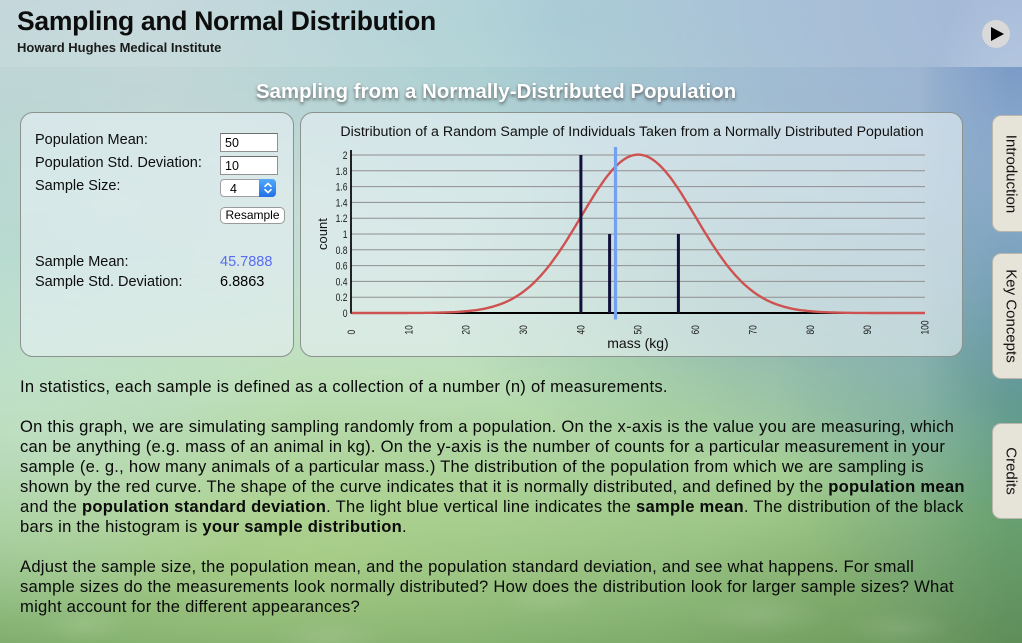 The image size is (1022, 643). What do you see at coordinates (342, 219) in the screenshot?
I see `svg-text: 1.2` at bounding box center [342, 219].